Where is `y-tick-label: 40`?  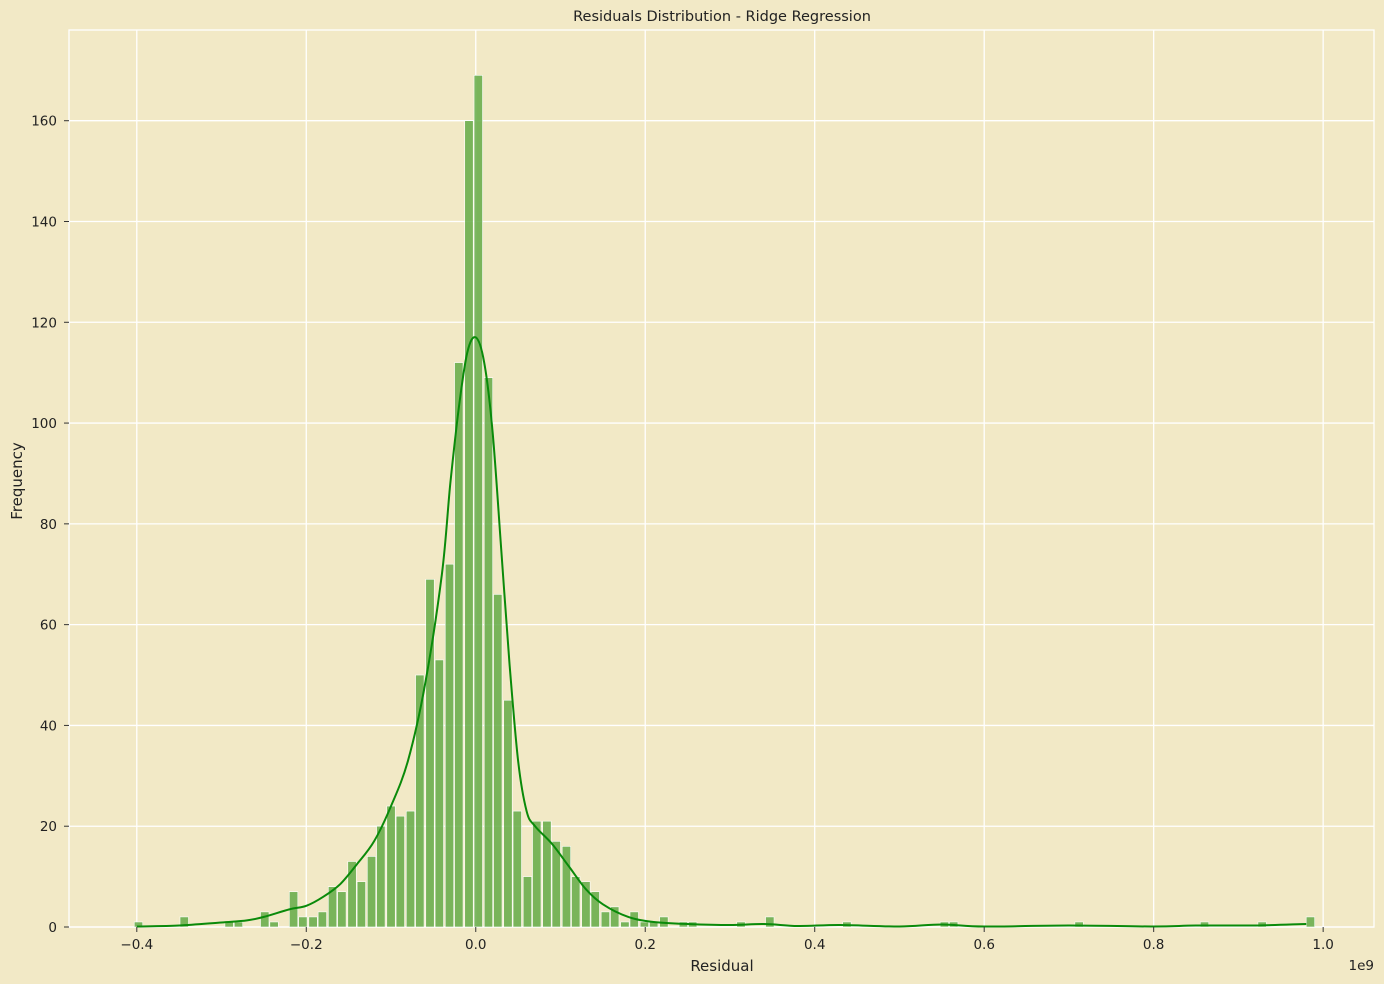 y-tick-label: 40 is located at coordinates (48, 726).